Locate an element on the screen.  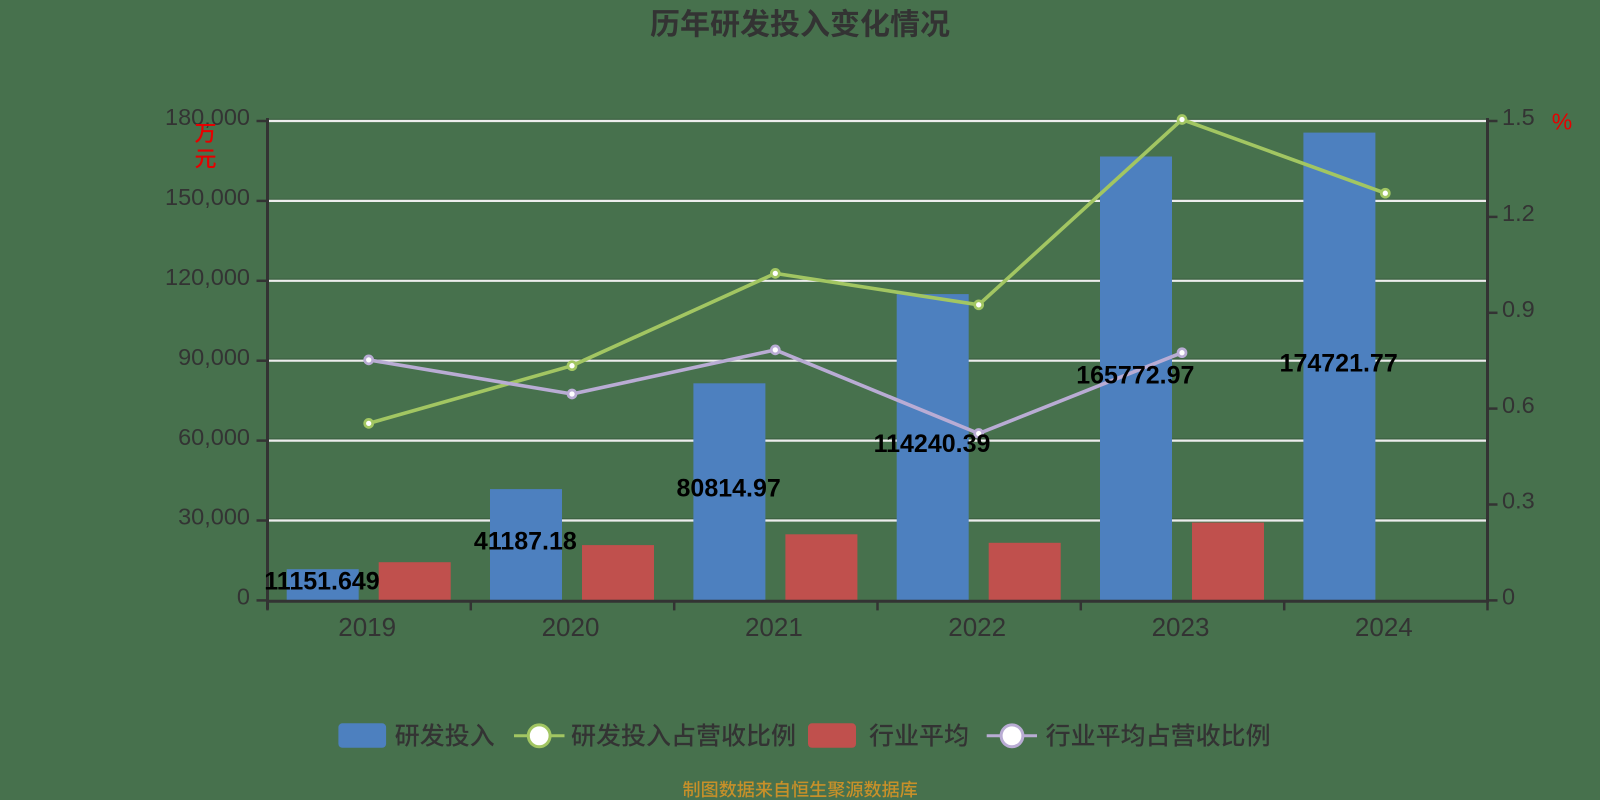
svg-text: 2019 is located at coordinates (367, 627).